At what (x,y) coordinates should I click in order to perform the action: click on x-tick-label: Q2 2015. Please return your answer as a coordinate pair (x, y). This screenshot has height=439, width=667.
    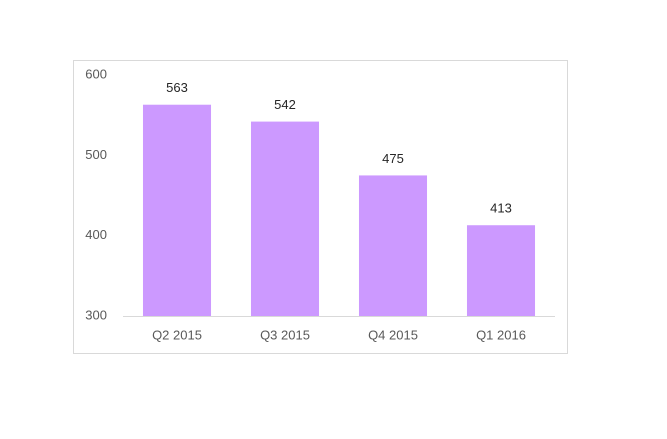
    Looking at the image, I should click on (177, 334).